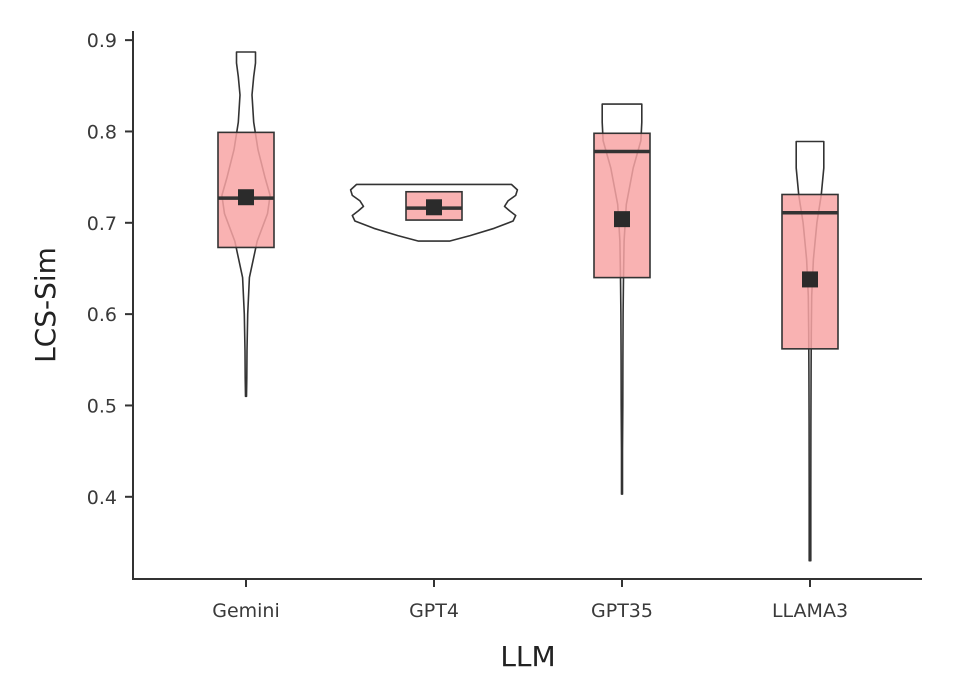 This screenshot has height=700, width=954. What do you see at coordinates (45, 305) in the screenshot?
I see `y-axis-title: LCS-Sim` at bounding box center [45, 305].